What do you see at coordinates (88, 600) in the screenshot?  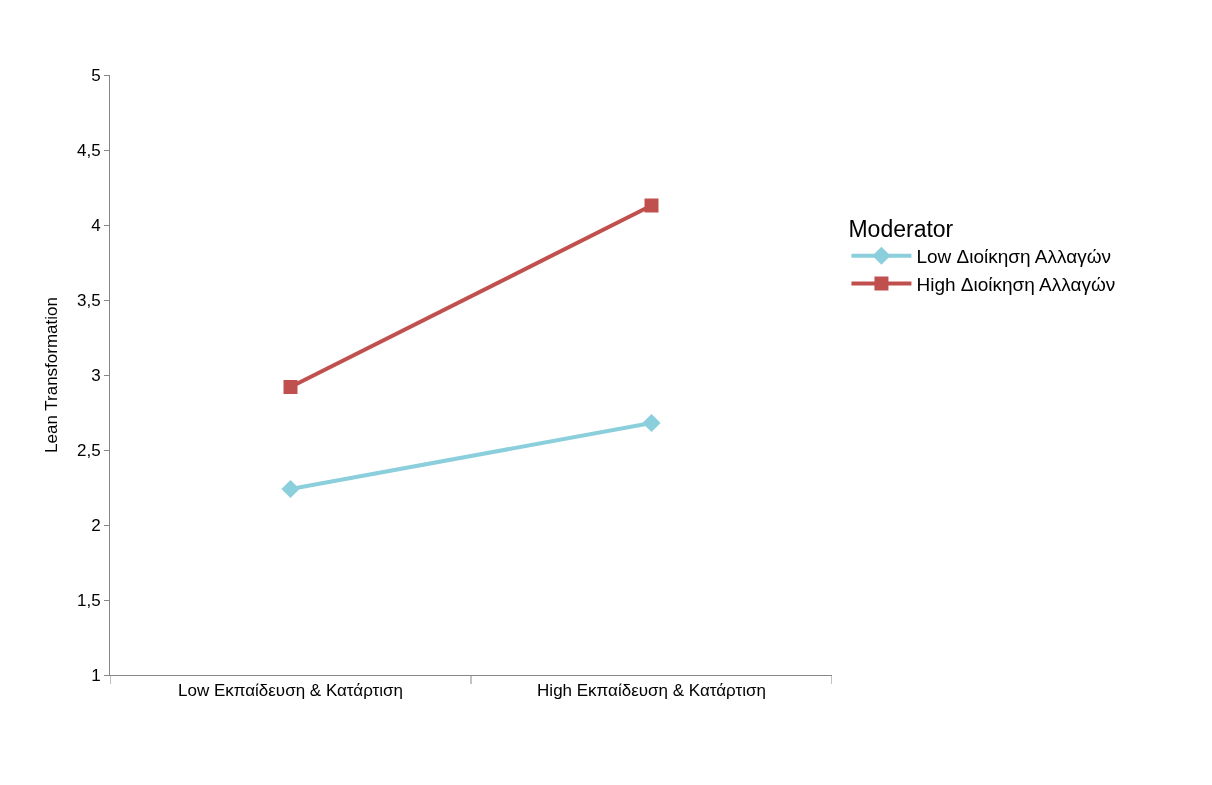 I see `y-tick-label: 1,5` at bounding box center [88, 600].